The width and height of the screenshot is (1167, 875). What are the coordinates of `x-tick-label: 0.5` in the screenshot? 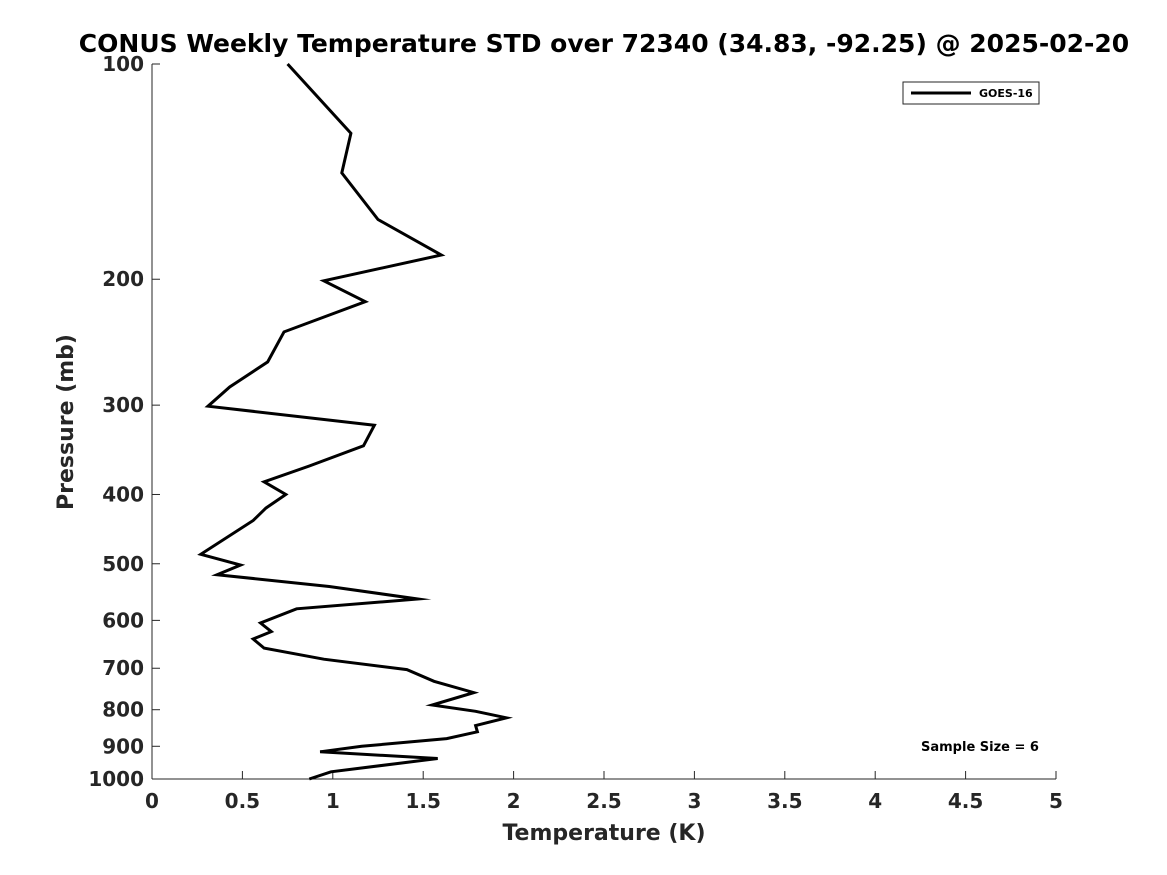 It's located at (242, 801).